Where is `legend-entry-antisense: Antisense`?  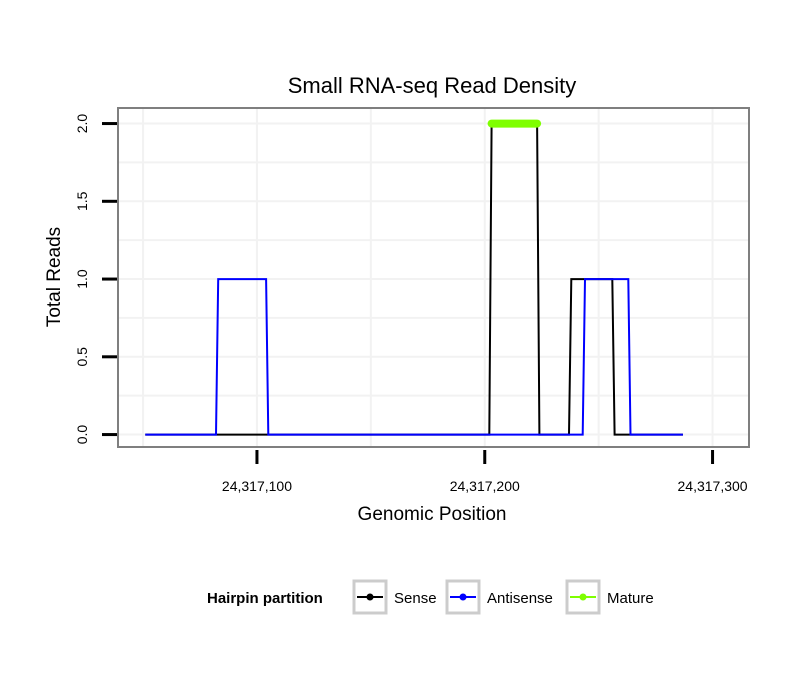
legend-entry-antisense: Antisense is located at coordinates (499, 597).